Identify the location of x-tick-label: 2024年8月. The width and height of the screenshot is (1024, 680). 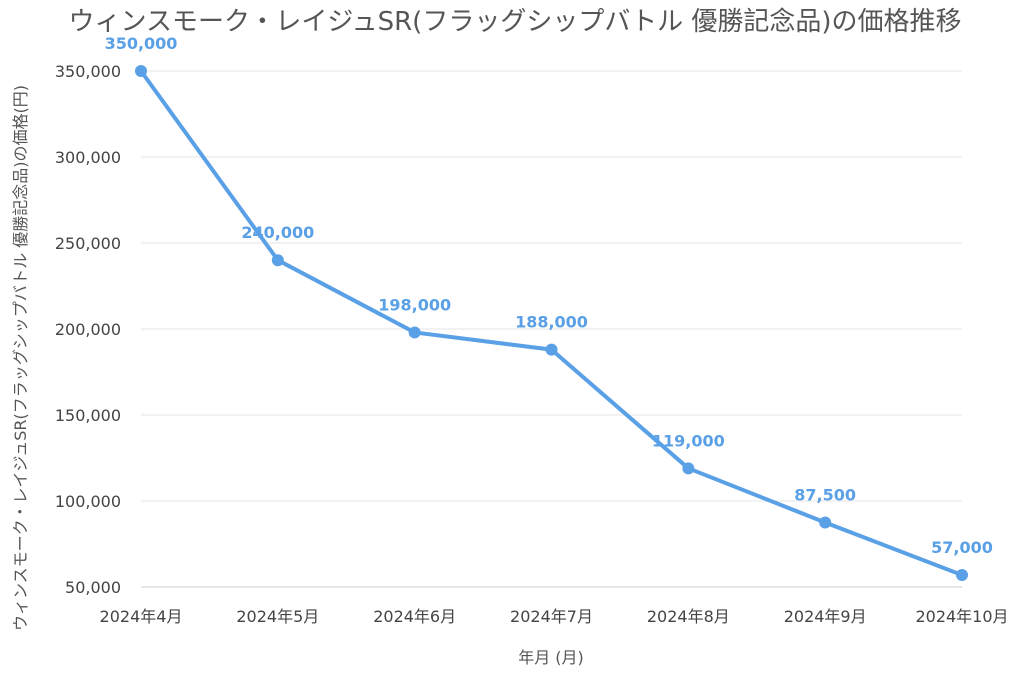
(688, 616).